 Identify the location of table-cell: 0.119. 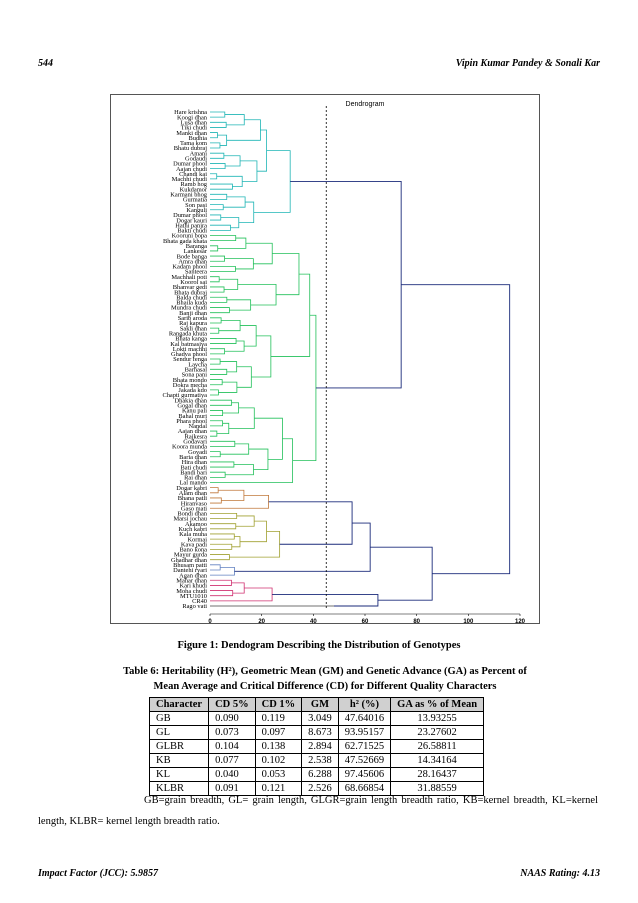
(278, 718).